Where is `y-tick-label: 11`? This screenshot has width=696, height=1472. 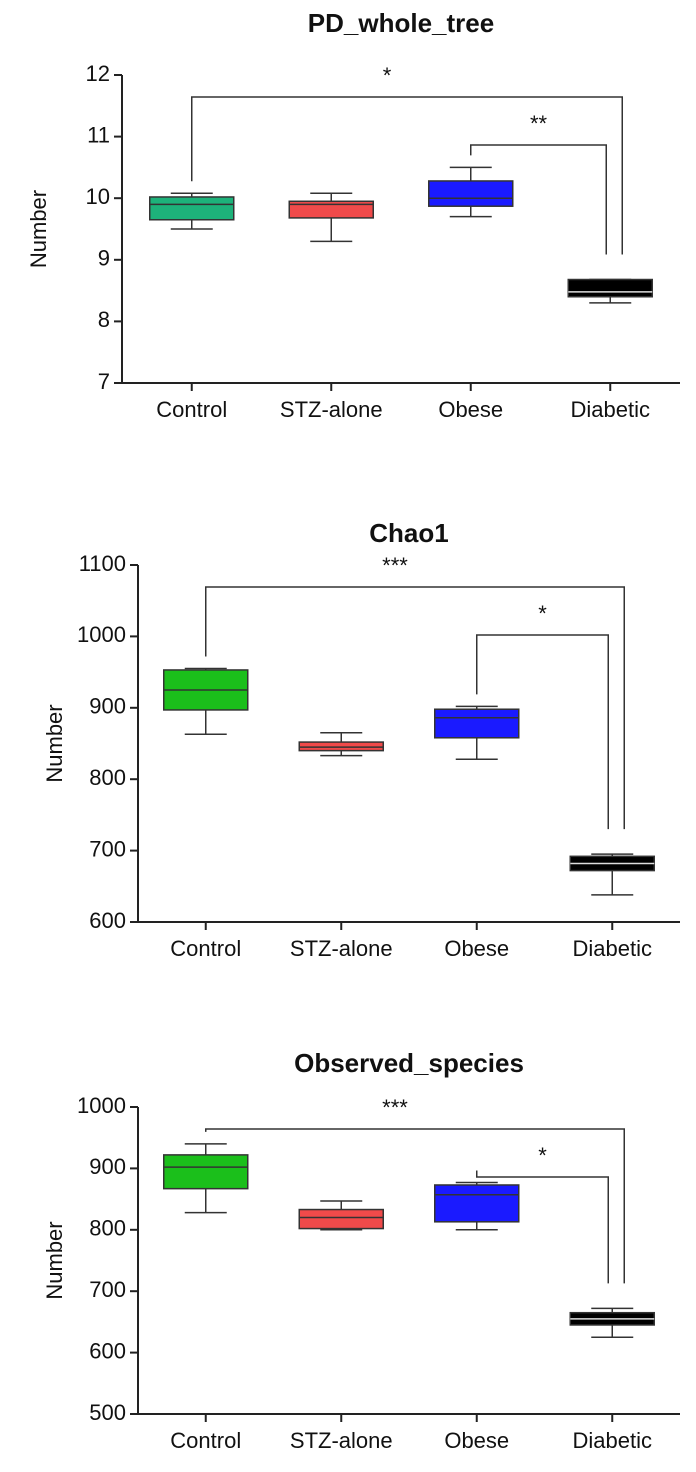 y-tick-label: 11 is located at coordinates (98, 134).